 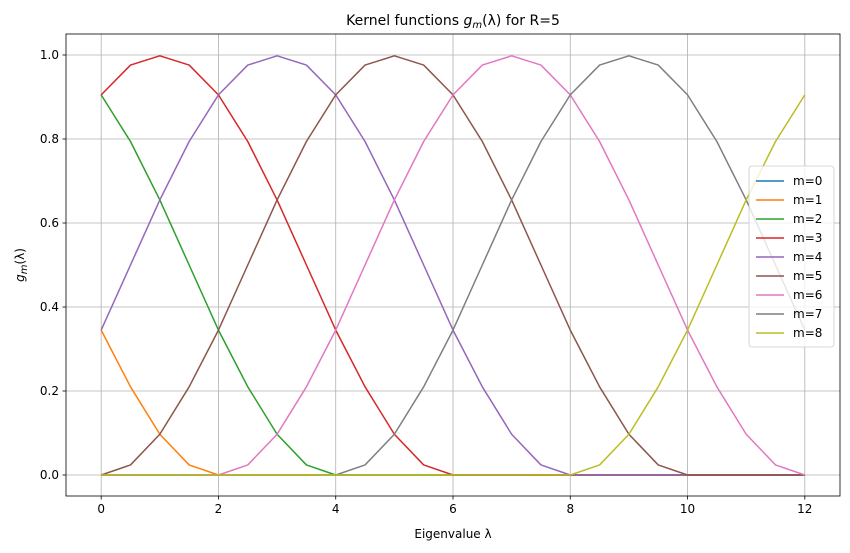 What do you see at coordinates (807, 200) in the screenshot?
I see `legend-label: m=1` at bounding box center [807, 200].